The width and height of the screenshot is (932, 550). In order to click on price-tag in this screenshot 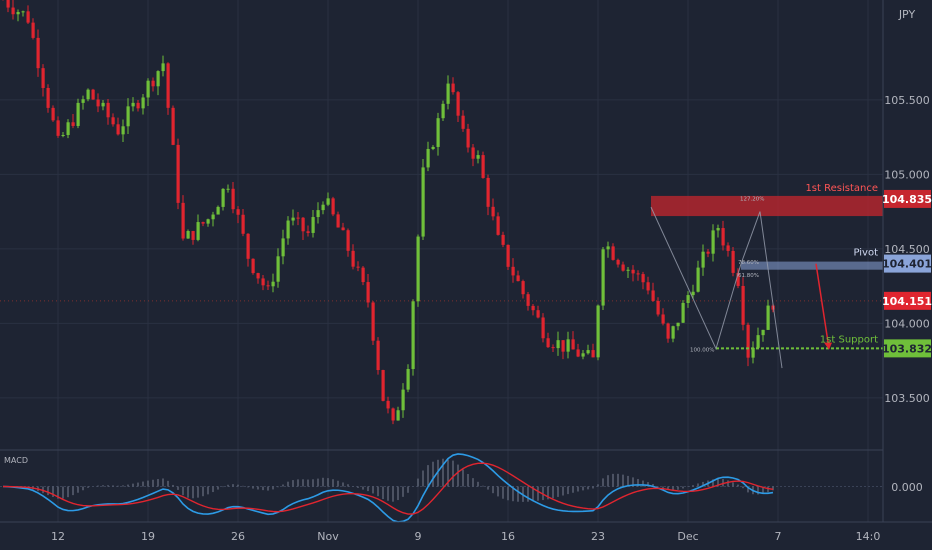, I will do `click(907, 263)`.